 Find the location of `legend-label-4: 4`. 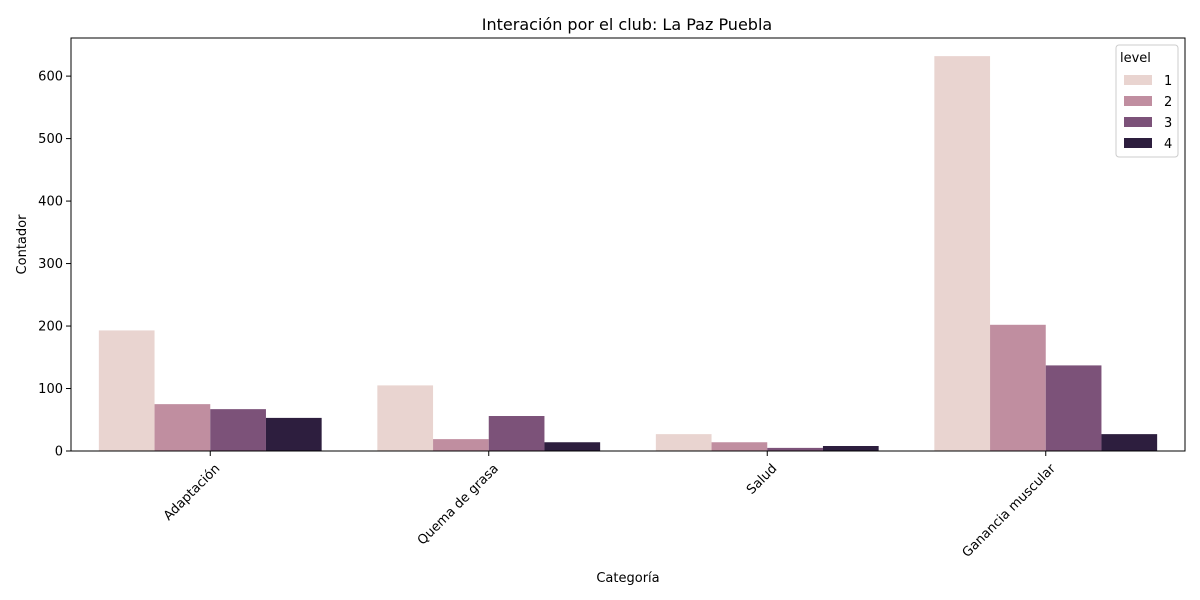

legend-label-4: 4 is located at coordinates (1168, 144).